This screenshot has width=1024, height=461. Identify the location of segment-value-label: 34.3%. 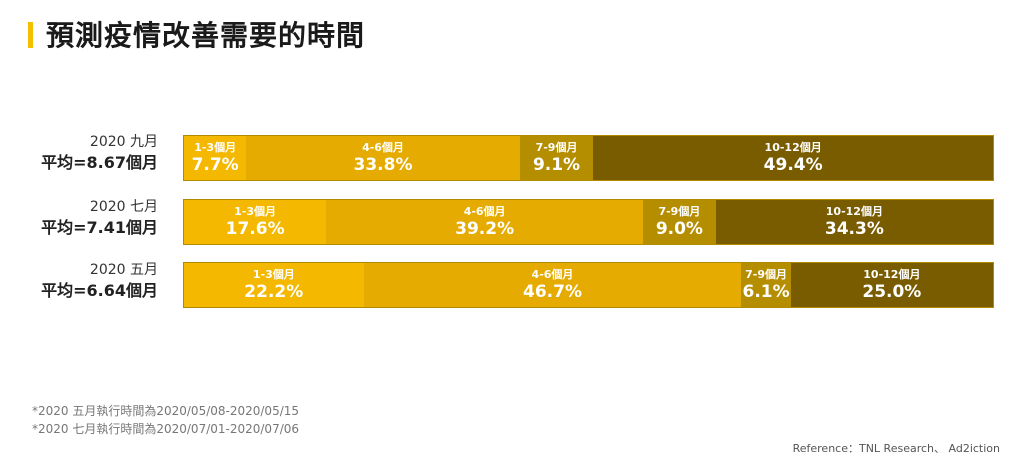
(854, 228).